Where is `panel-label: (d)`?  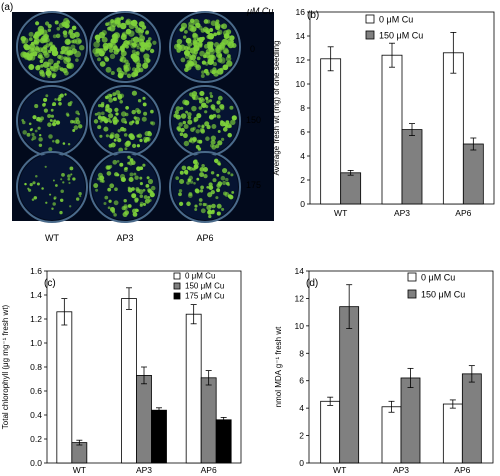
panel-label: (d) is located at coordinates (312, 283).